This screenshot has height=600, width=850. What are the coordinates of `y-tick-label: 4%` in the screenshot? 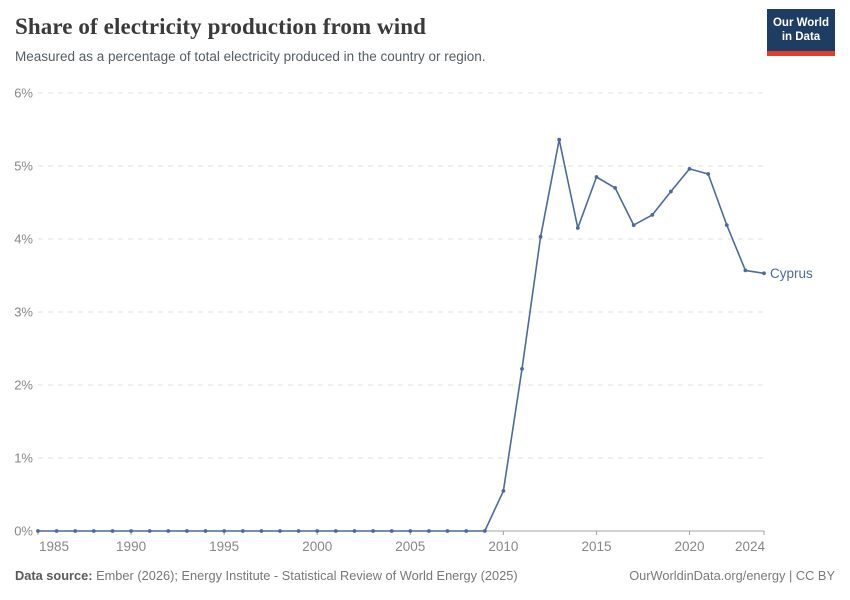 It's located at (23, 239).